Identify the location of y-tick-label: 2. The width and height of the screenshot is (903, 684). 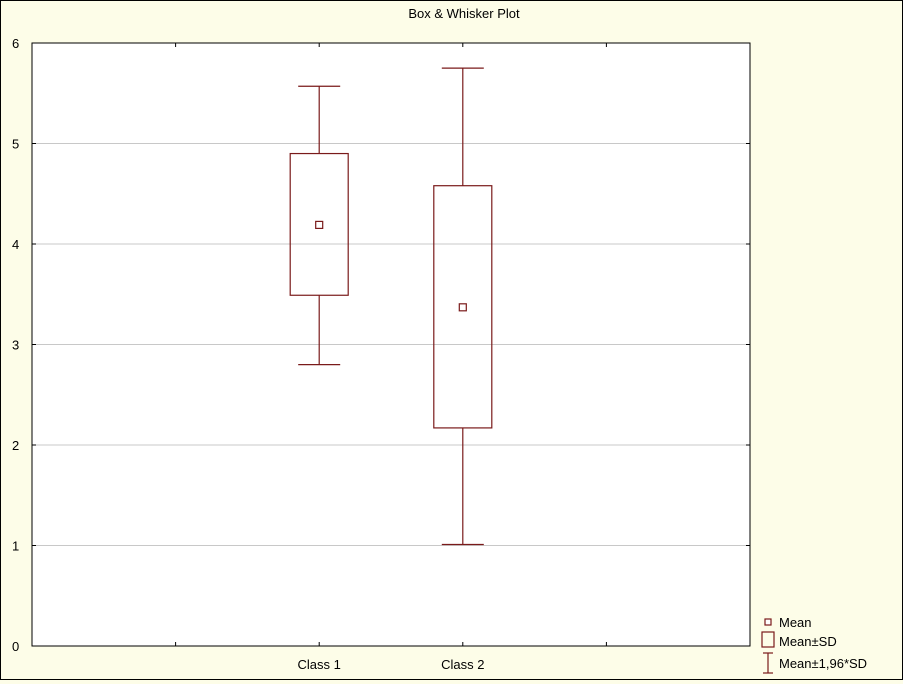
(15, 445).